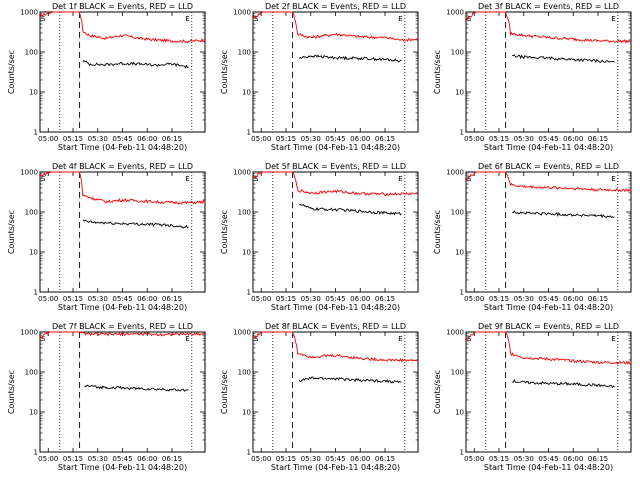 The width and height of the screenshot is (640, 480). What do you see at coordinates (548, 6) in the screenshot?
I see `chart-title: Det 3f BLACK = Events, RED = LLD` at bounding box center [548, 6].